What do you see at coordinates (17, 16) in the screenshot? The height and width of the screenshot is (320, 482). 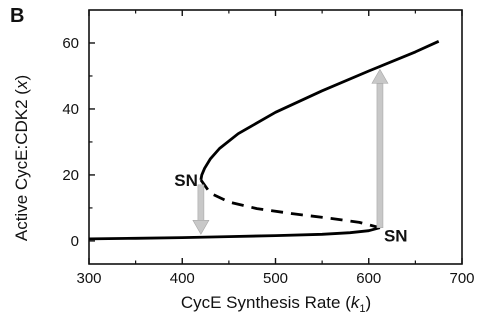 I see `panel-label: B` at bounding box center [17, 16].